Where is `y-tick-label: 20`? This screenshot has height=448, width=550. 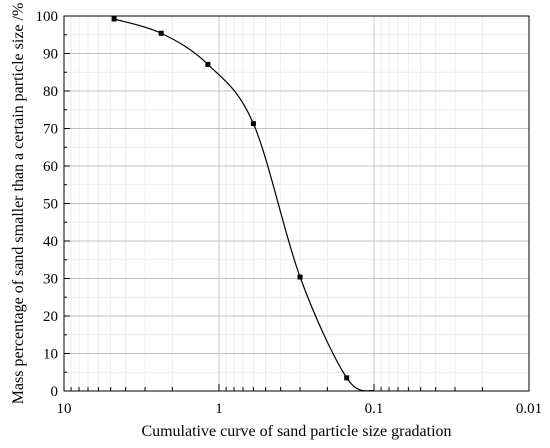
y-tick-label: 20 is located at coordinates (50, 317).